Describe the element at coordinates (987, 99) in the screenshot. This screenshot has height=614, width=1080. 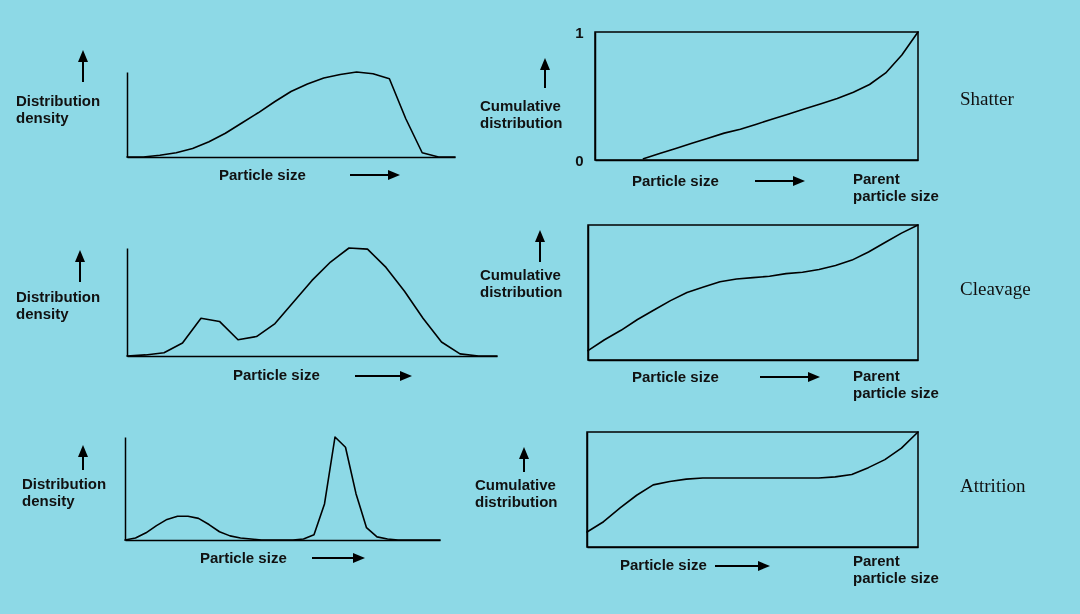
I see `text: Shatter` at that location.